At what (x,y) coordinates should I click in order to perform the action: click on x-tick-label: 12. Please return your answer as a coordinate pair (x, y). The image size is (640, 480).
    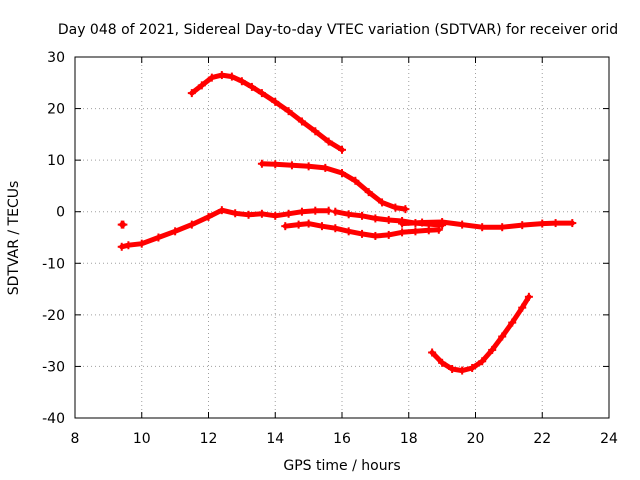
    Looking at the image, I should click on (209, 439).